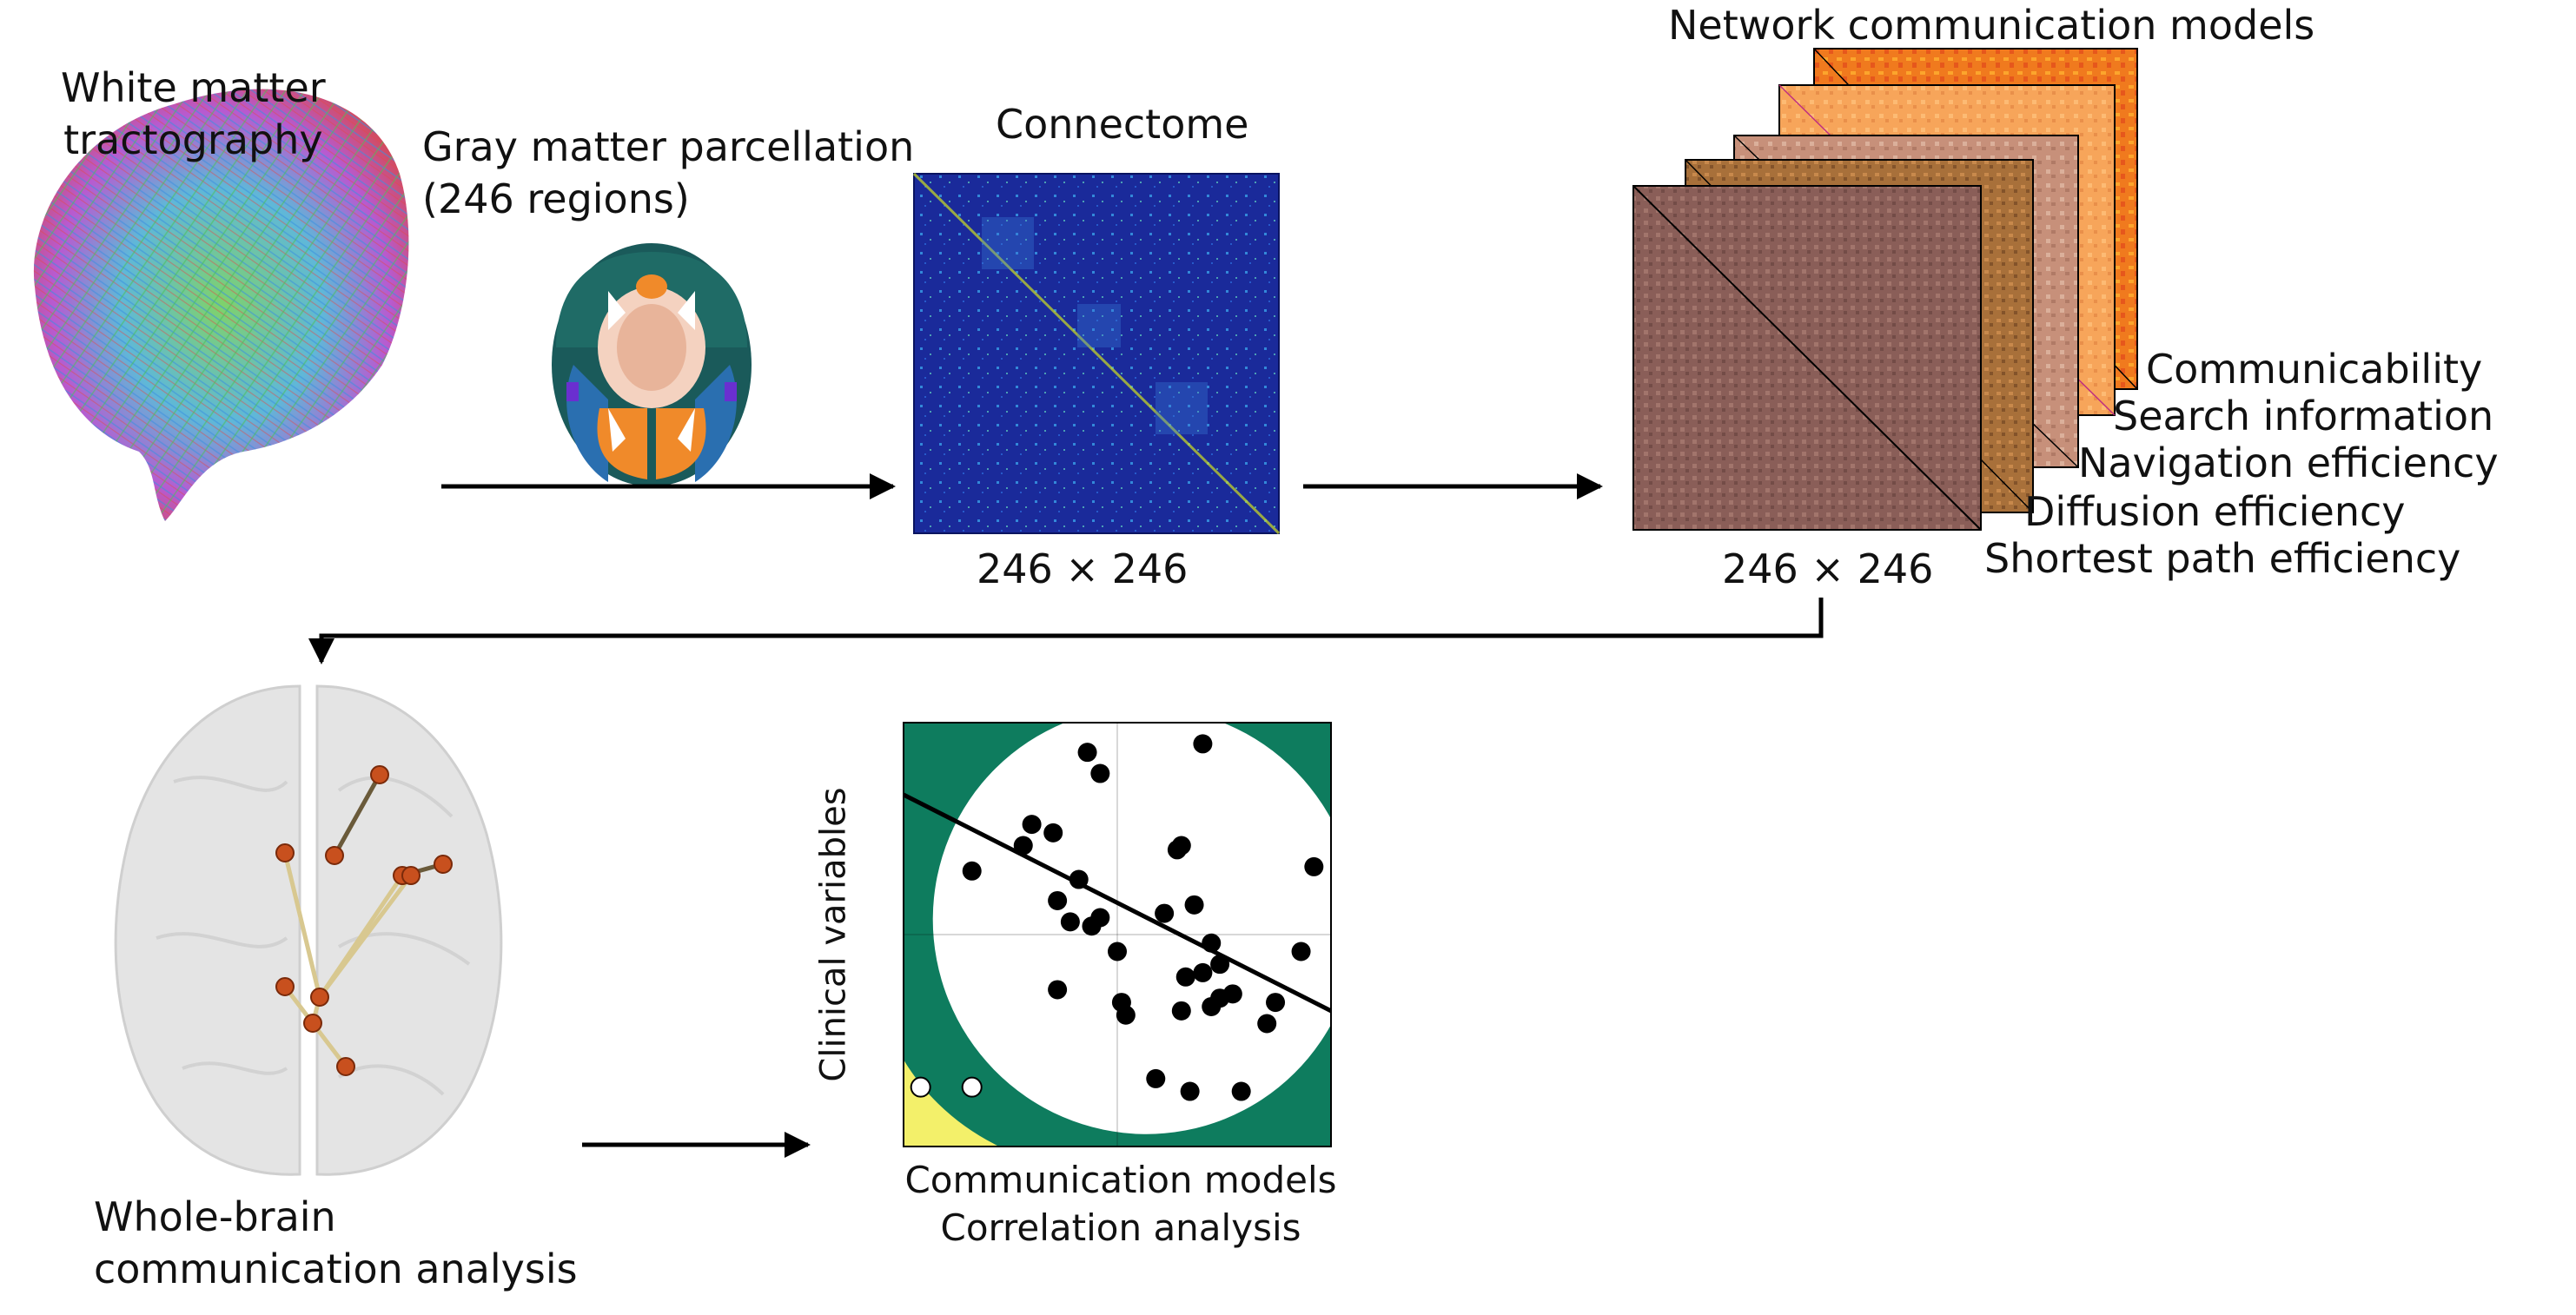  Describe the element at coordinates (1885, 289) in the screenshot. I see `communication-model-stack` at that location.